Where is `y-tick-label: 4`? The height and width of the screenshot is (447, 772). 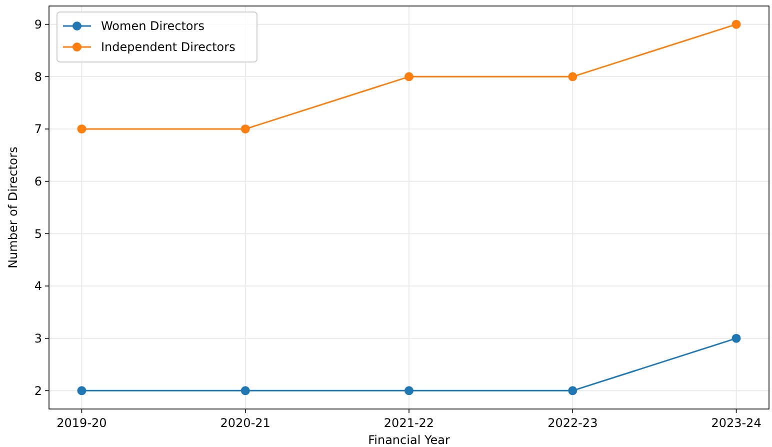 y-tick-label: 4 is located at coordinates (38, 286).